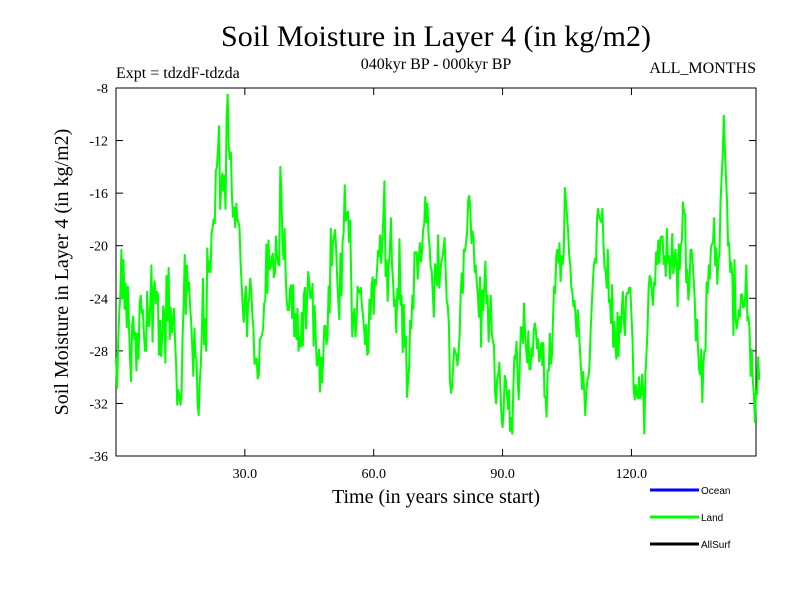 This screenshot has height=600, width=800. I want to click on y-tick-label: -36, so click(98, 457).